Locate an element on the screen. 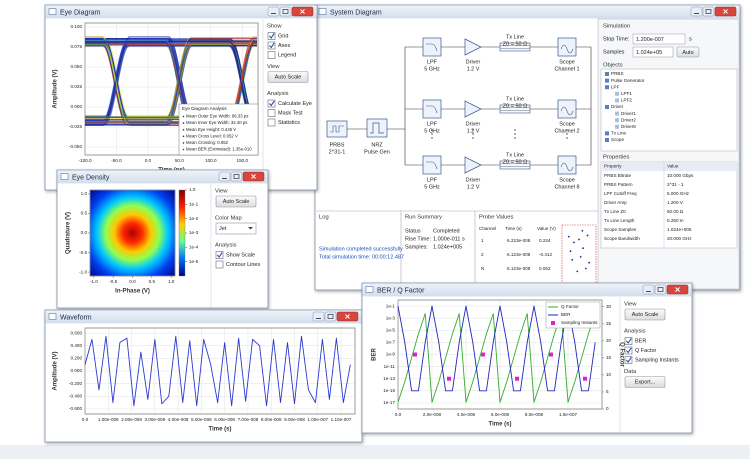 This screenshot has width=750, height=459. y-tick-label: 0.075 is located at coordinates (77, 46).